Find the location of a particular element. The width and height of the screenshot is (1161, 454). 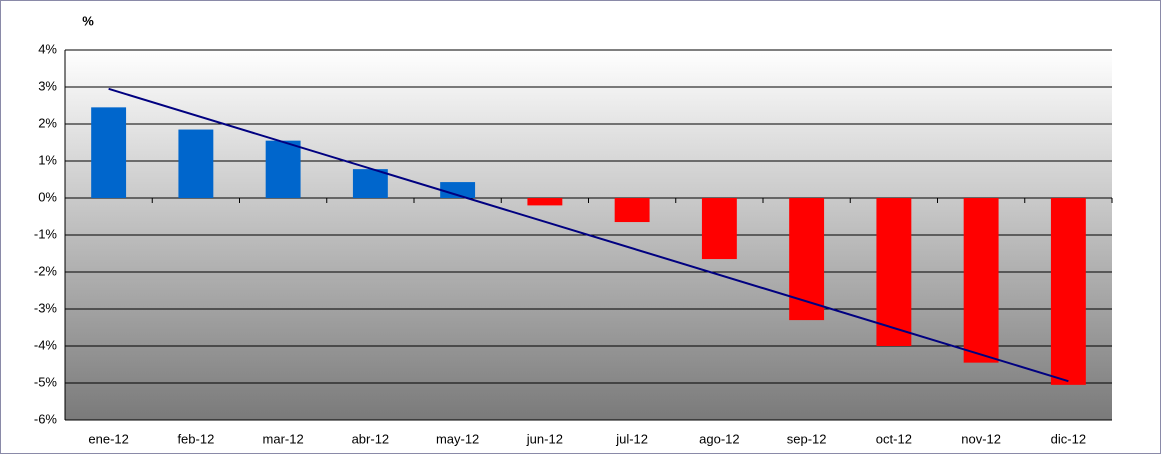

x-tick-label: nov-12 is located at coordinates (981, 438).